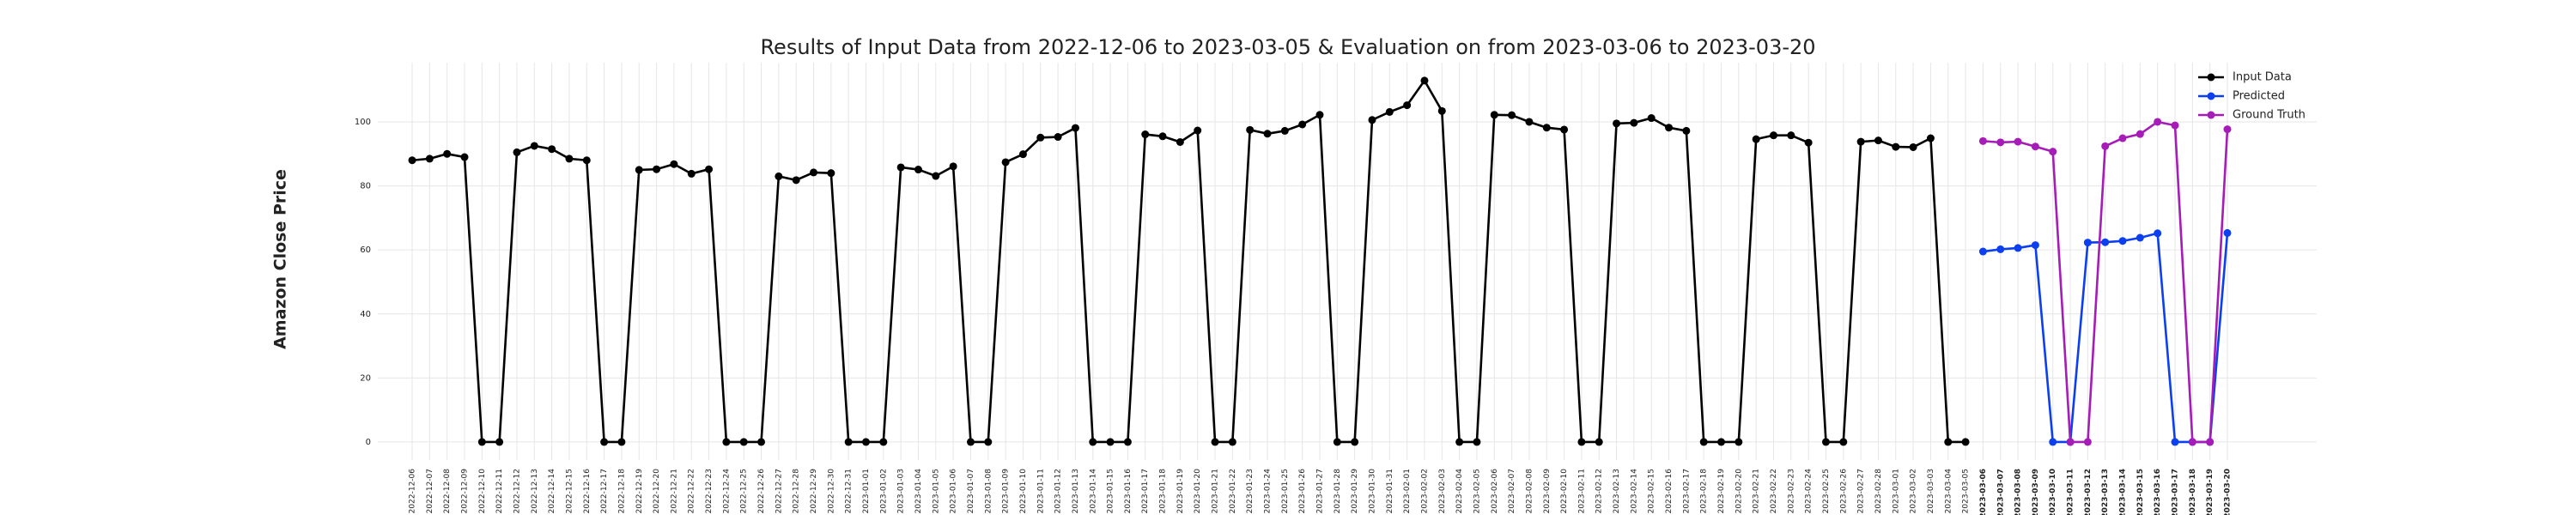  What do you see at coordinates (1565, 491) in the screenshot?
I see `x-tick-label: 2023-02-10` at bounding box center [1565, 491].